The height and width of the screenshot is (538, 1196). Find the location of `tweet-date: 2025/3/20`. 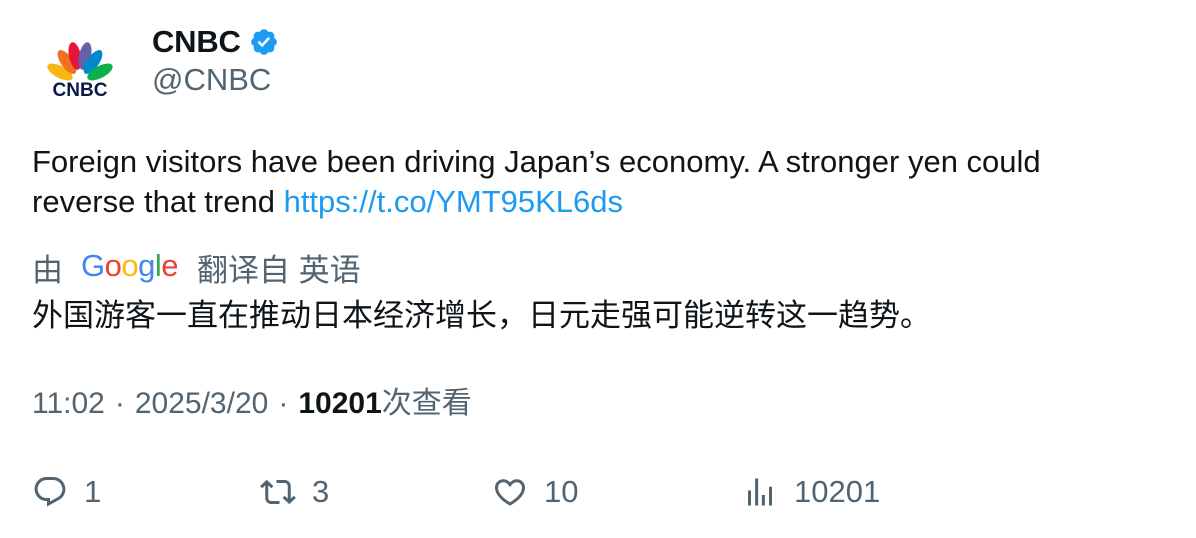

tweet-date: 2025/3/20 is located at coordinates (201, 403).